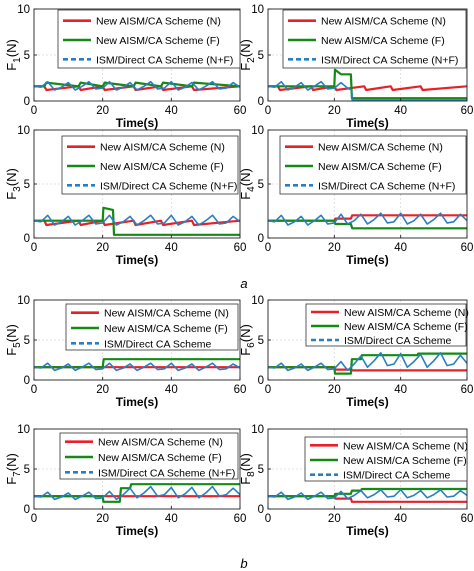 This screenshot has height=571, width=474. Describe the element at coordinates (243, 283) in the screenshot. I see `figure-label-a: a` at that location.